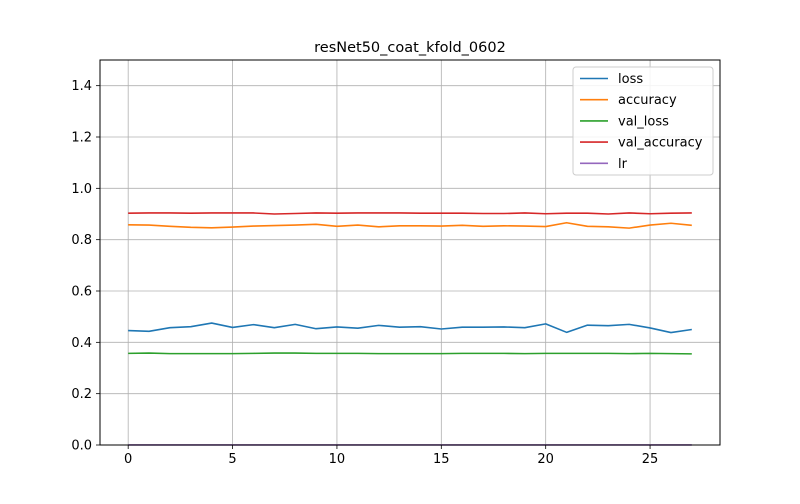 Image resolution: width=800 pixels, height=504 pixels. Describe the element at coordinates (81, 292) in the screenshot. I see `y-tick-label: 0.6` at that location.